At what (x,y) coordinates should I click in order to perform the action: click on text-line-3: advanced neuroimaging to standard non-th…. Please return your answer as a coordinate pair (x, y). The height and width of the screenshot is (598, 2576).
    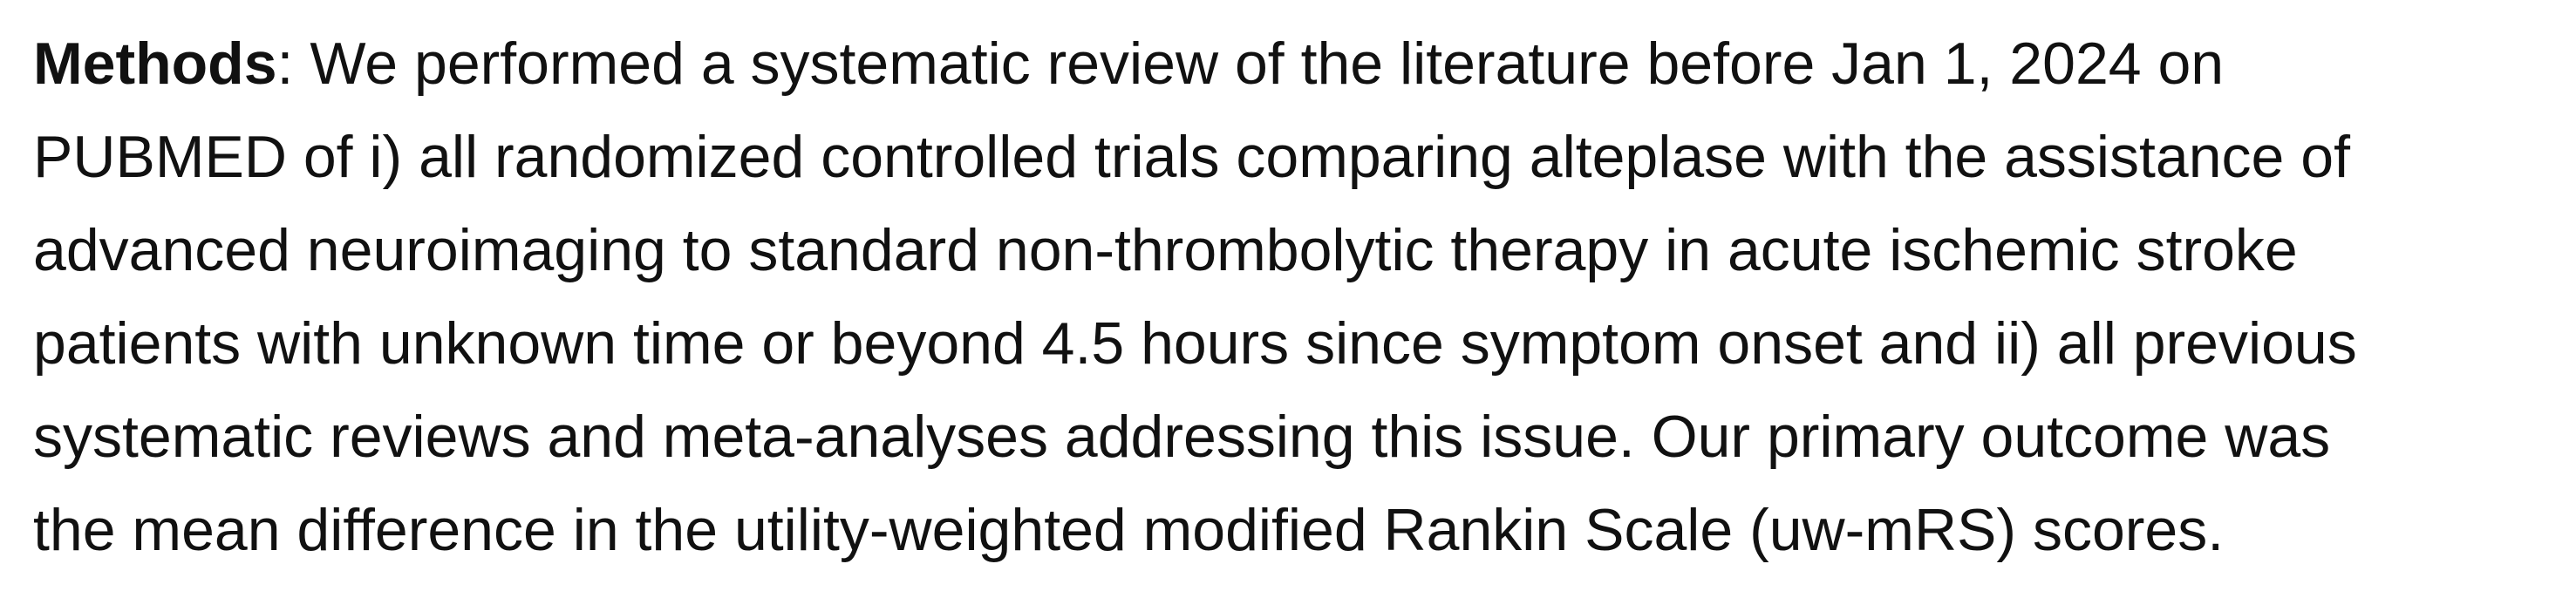
    Looking at the image, I should click on (1165, 250).